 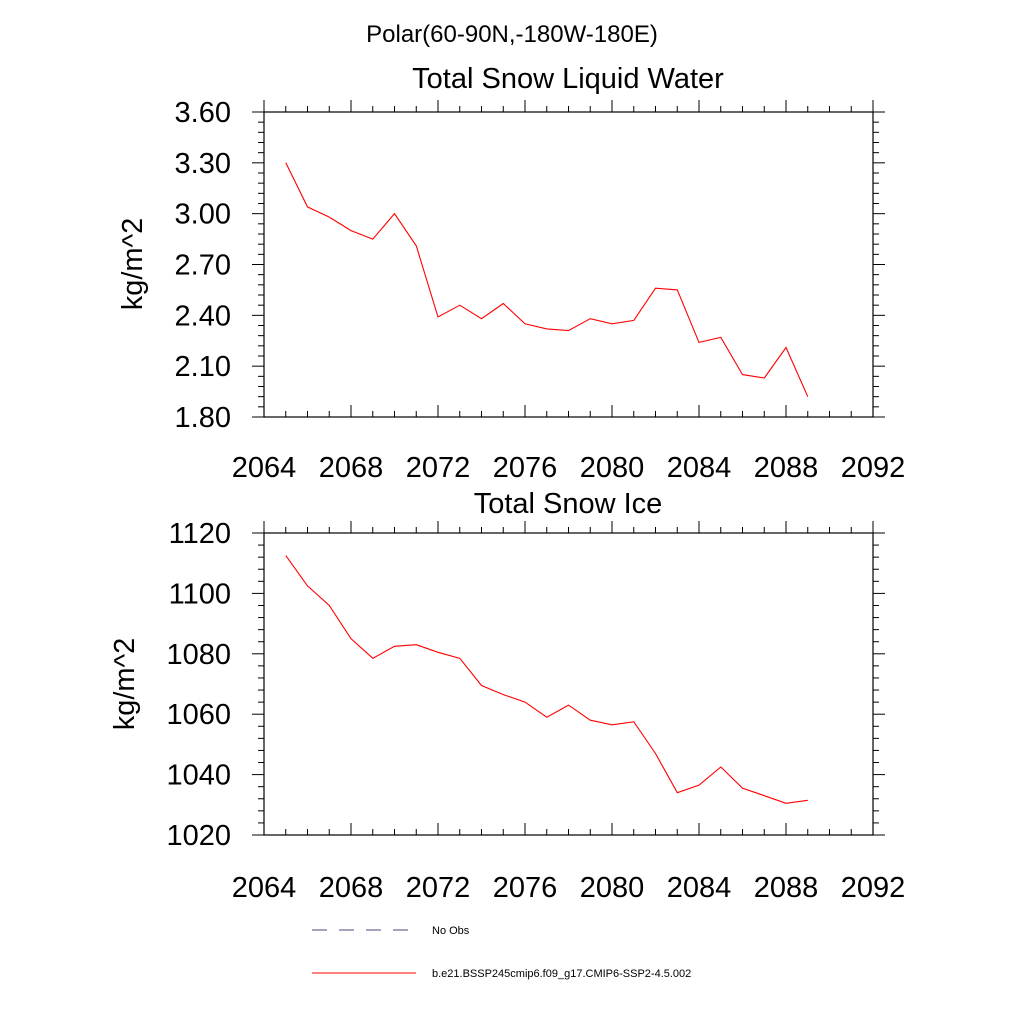 What do you see at coordinates (203, 418) in the screenshot?
I see `y-tick-label: 1.80` at bounding box center [203, 418].